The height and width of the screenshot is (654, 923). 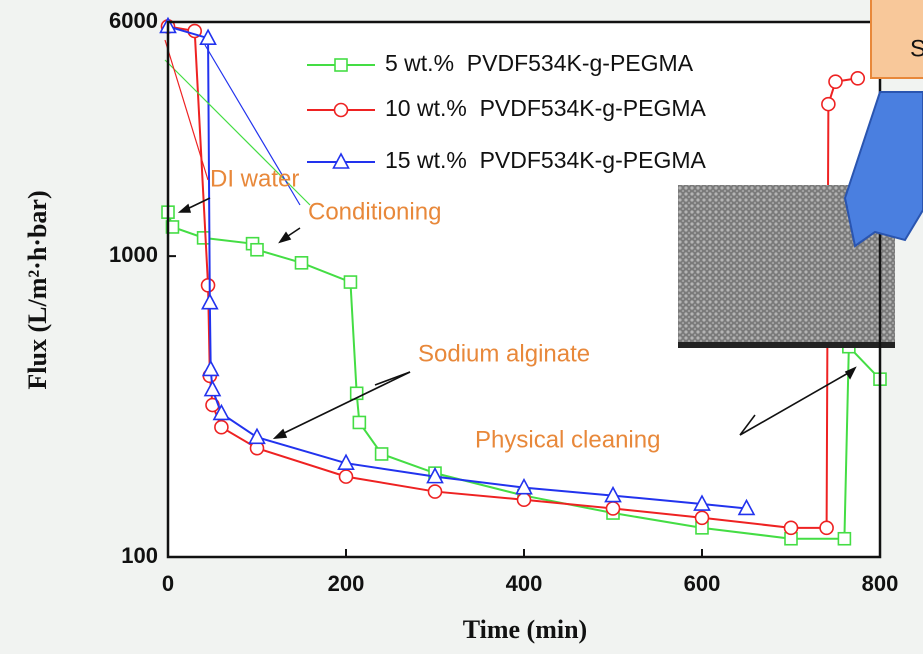 I want to click on callout-arrow, so click(x=883, y=169).